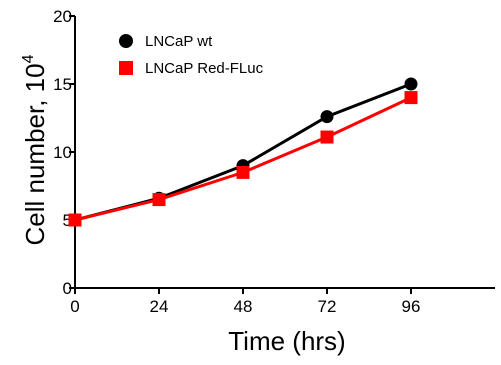 The width and height of the screenshot is (501, 365). What do you see at coordinates (126, 68) in the screenshot?
I see `legend-marker-red-fluc` at bounding box center [126, 68].